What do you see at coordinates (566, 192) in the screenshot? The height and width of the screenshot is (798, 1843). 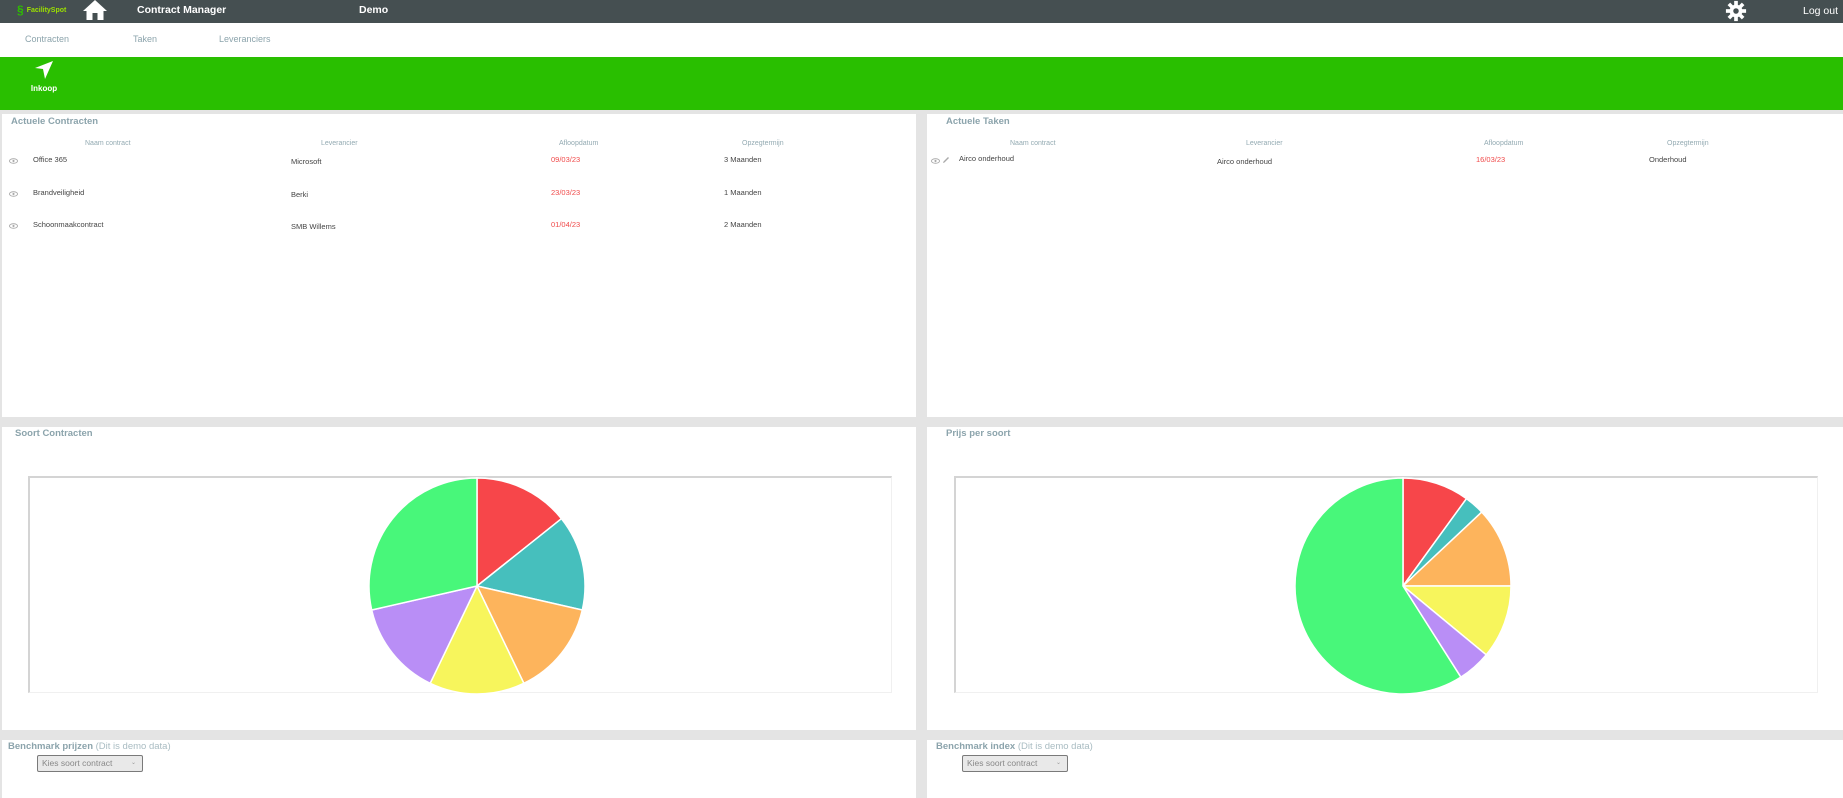 I see `contract-end-date: 23/03/23` at bounding box center [566, 192].